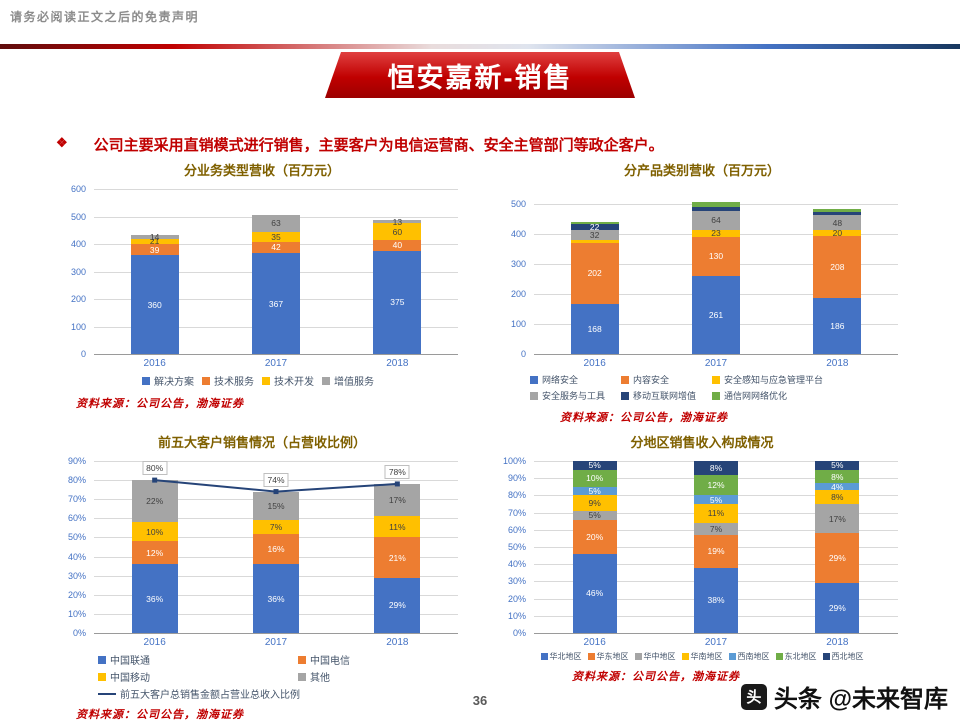  What do you see at coordinates (594, 288) in the screenshot?
I see `stacked-bar: 168 202 32 22` at bounding box center [594, 288].